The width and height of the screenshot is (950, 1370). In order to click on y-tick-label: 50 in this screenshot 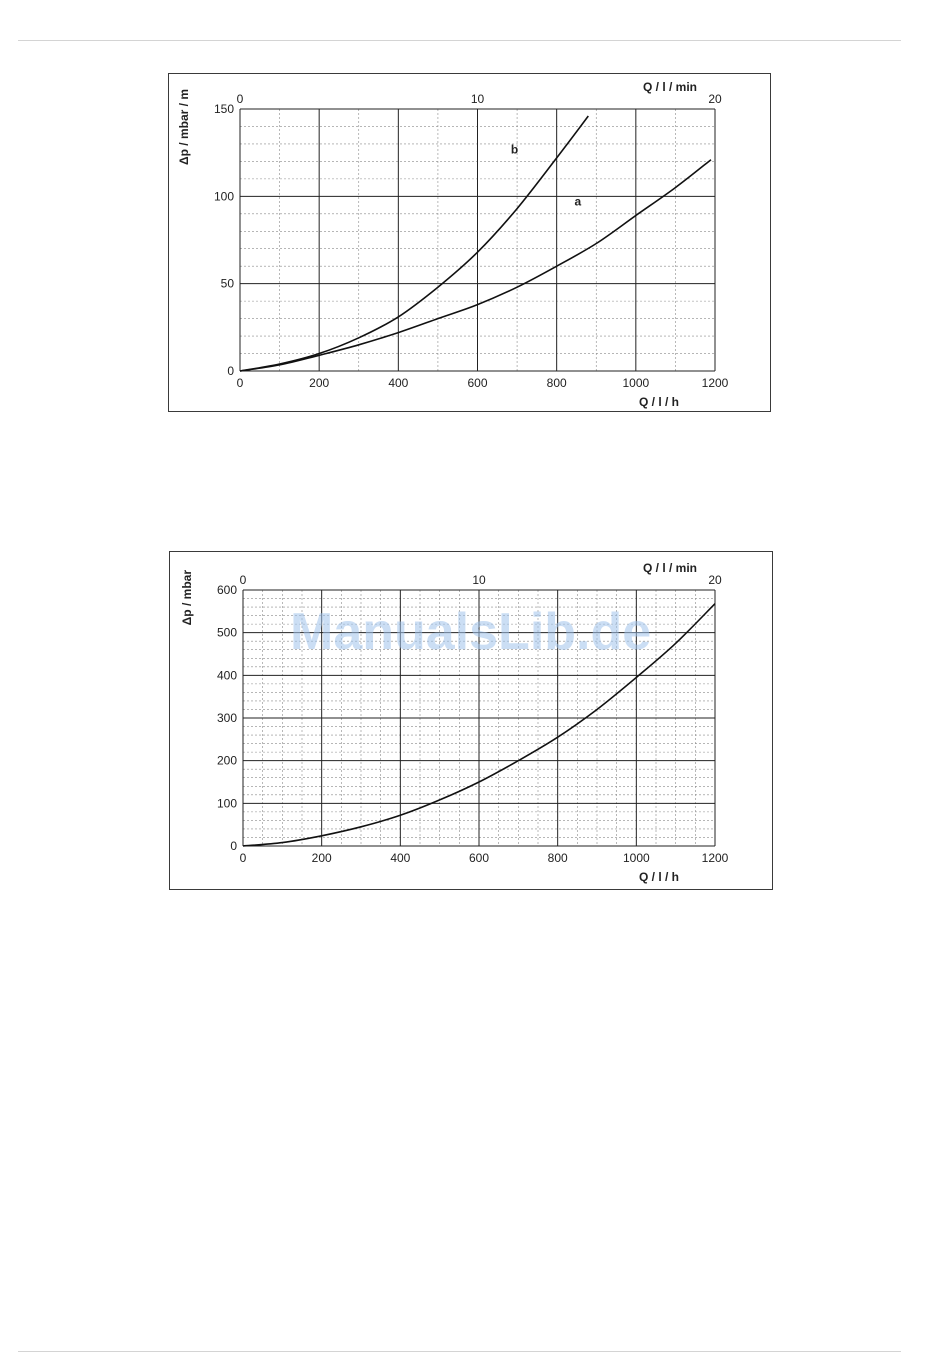, I will do `click(228, 284)`.